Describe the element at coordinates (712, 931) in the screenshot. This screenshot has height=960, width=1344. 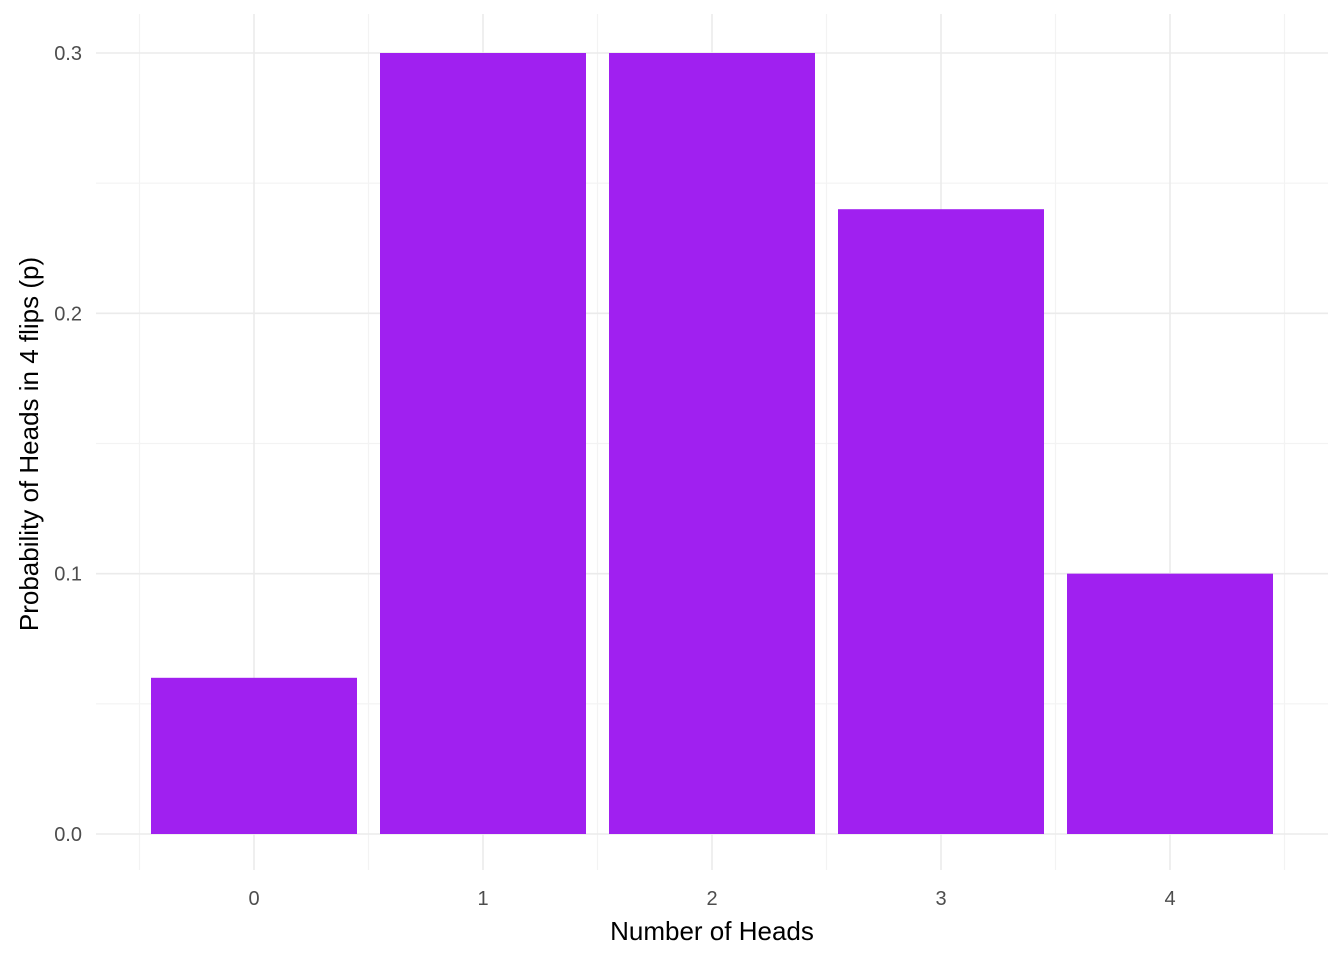
I see `x-axis-title: Number of Heads` at that location.